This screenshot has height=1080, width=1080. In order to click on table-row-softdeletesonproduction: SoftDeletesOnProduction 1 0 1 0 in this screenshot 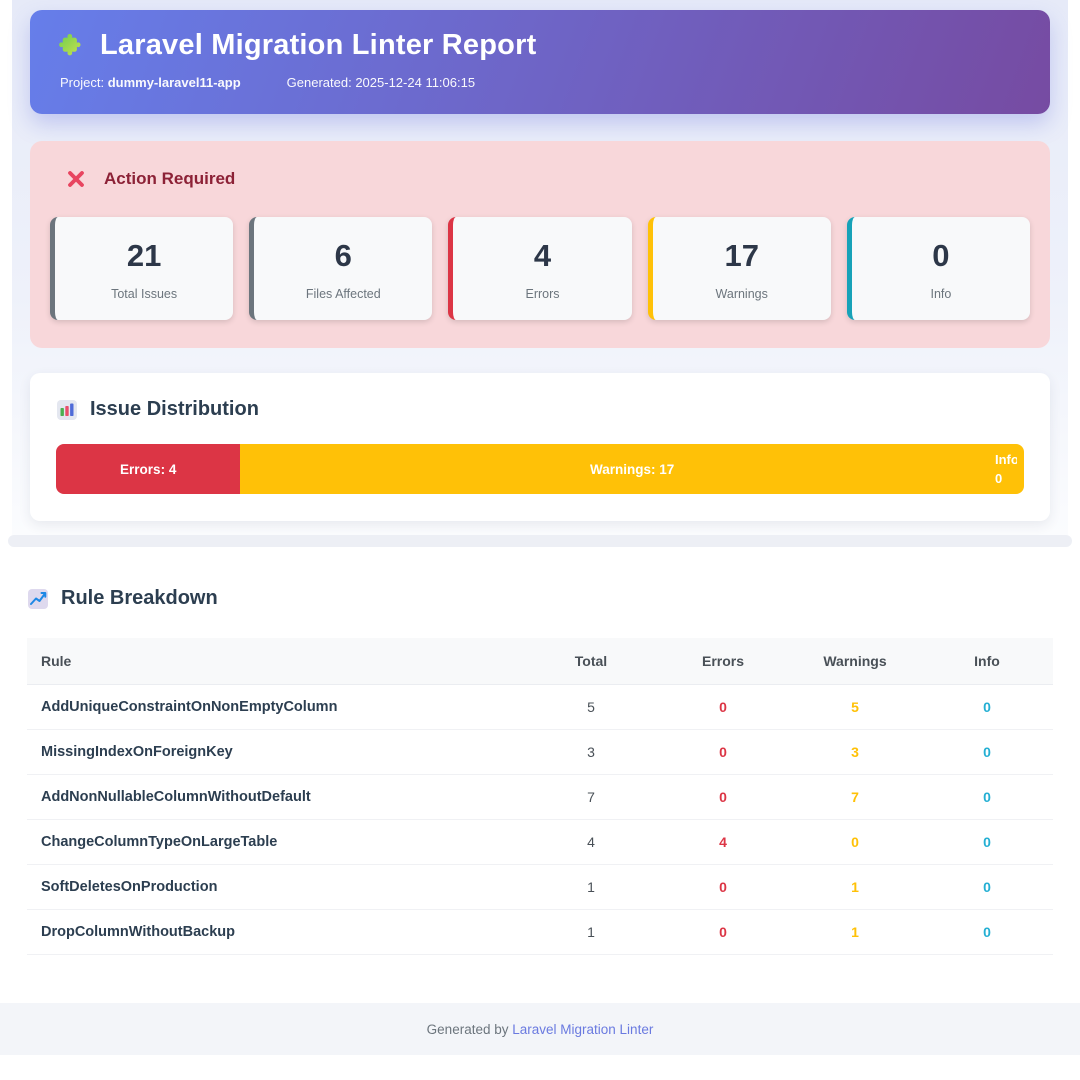, I will do `click(540, 887)`.